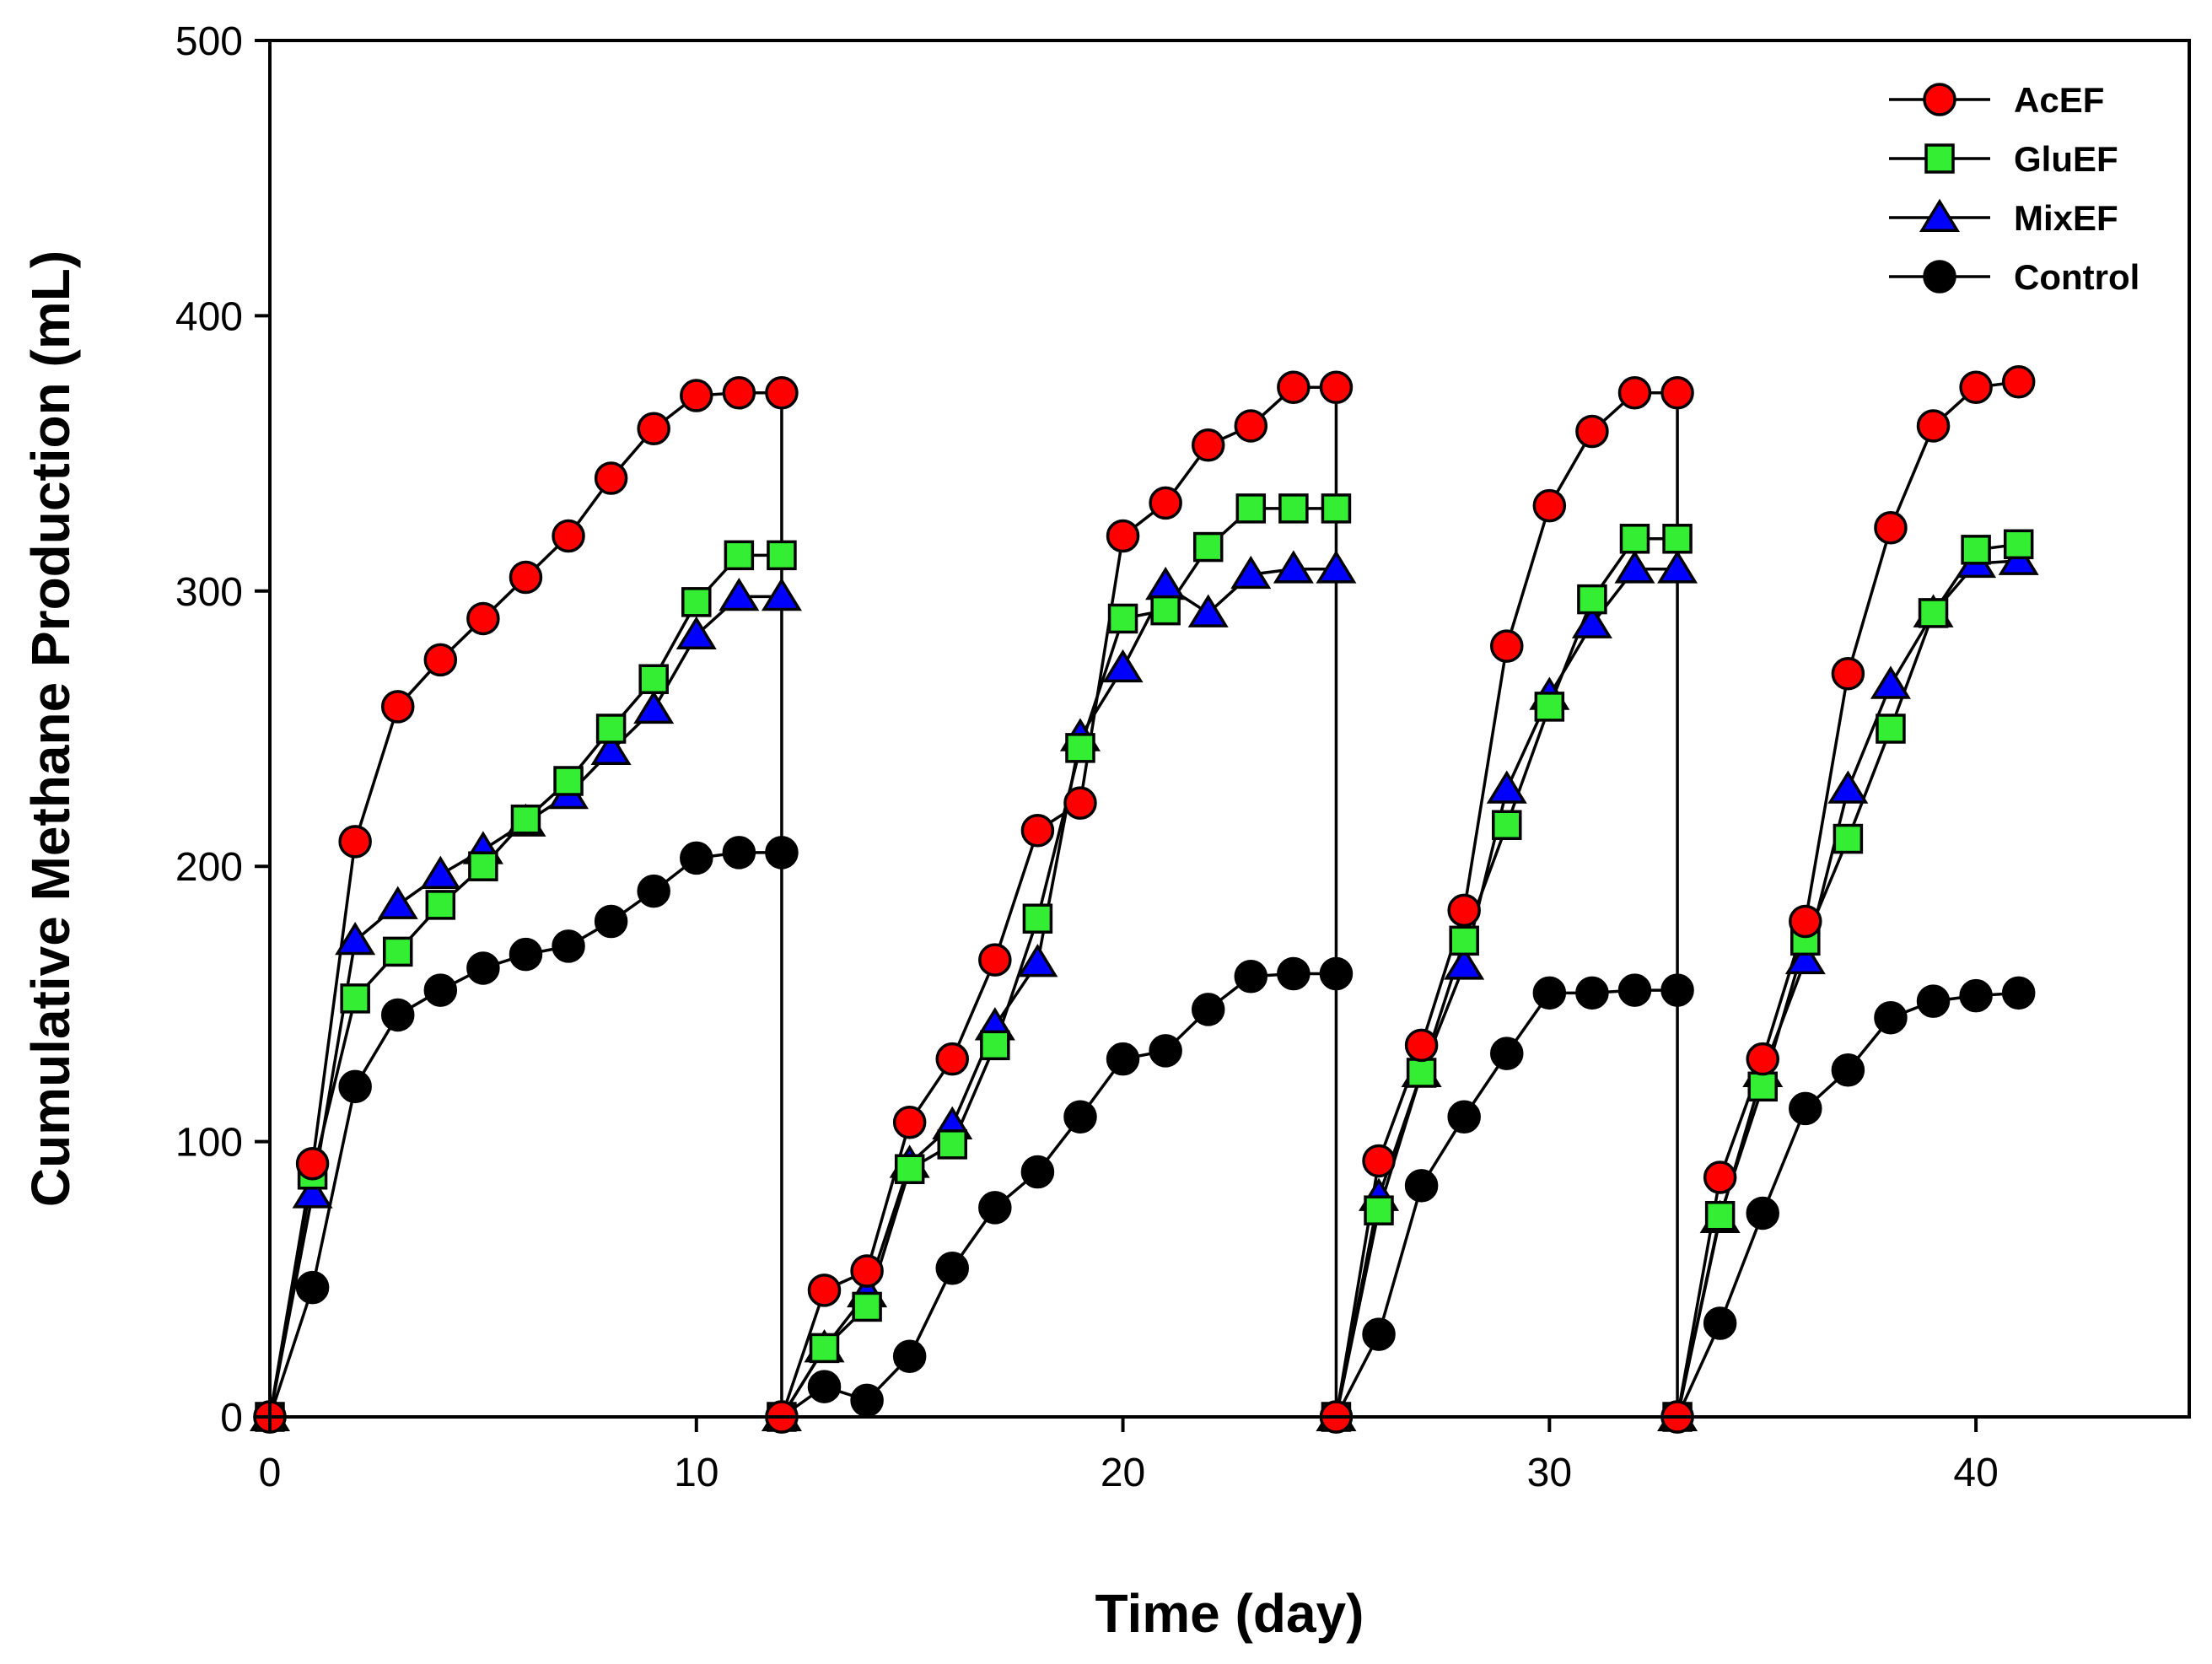 This screenshot has width=2212, height=1664. I want to click on legend-label-acef: AcEF, so click(2059, 100).